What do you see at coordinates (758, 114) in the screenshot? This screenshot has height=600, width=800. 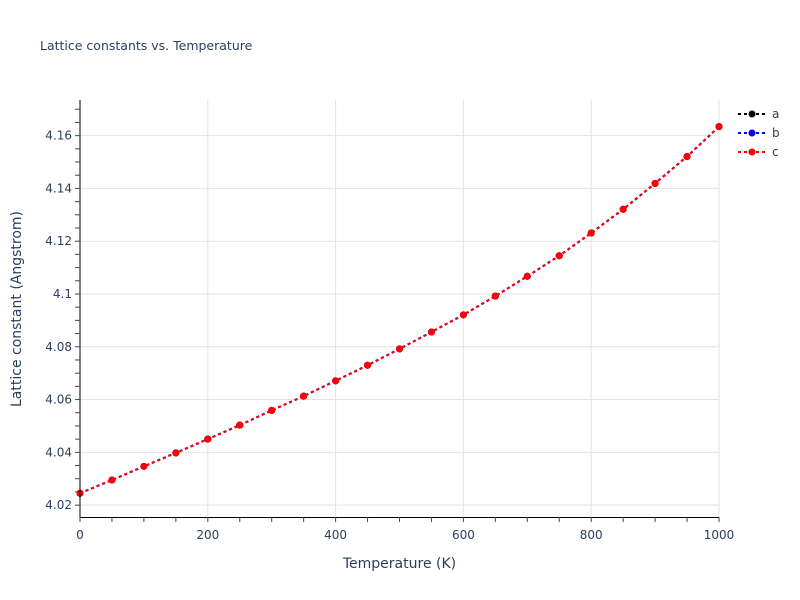 I see `legend-item-a: a` at bounding box center [758, 114].